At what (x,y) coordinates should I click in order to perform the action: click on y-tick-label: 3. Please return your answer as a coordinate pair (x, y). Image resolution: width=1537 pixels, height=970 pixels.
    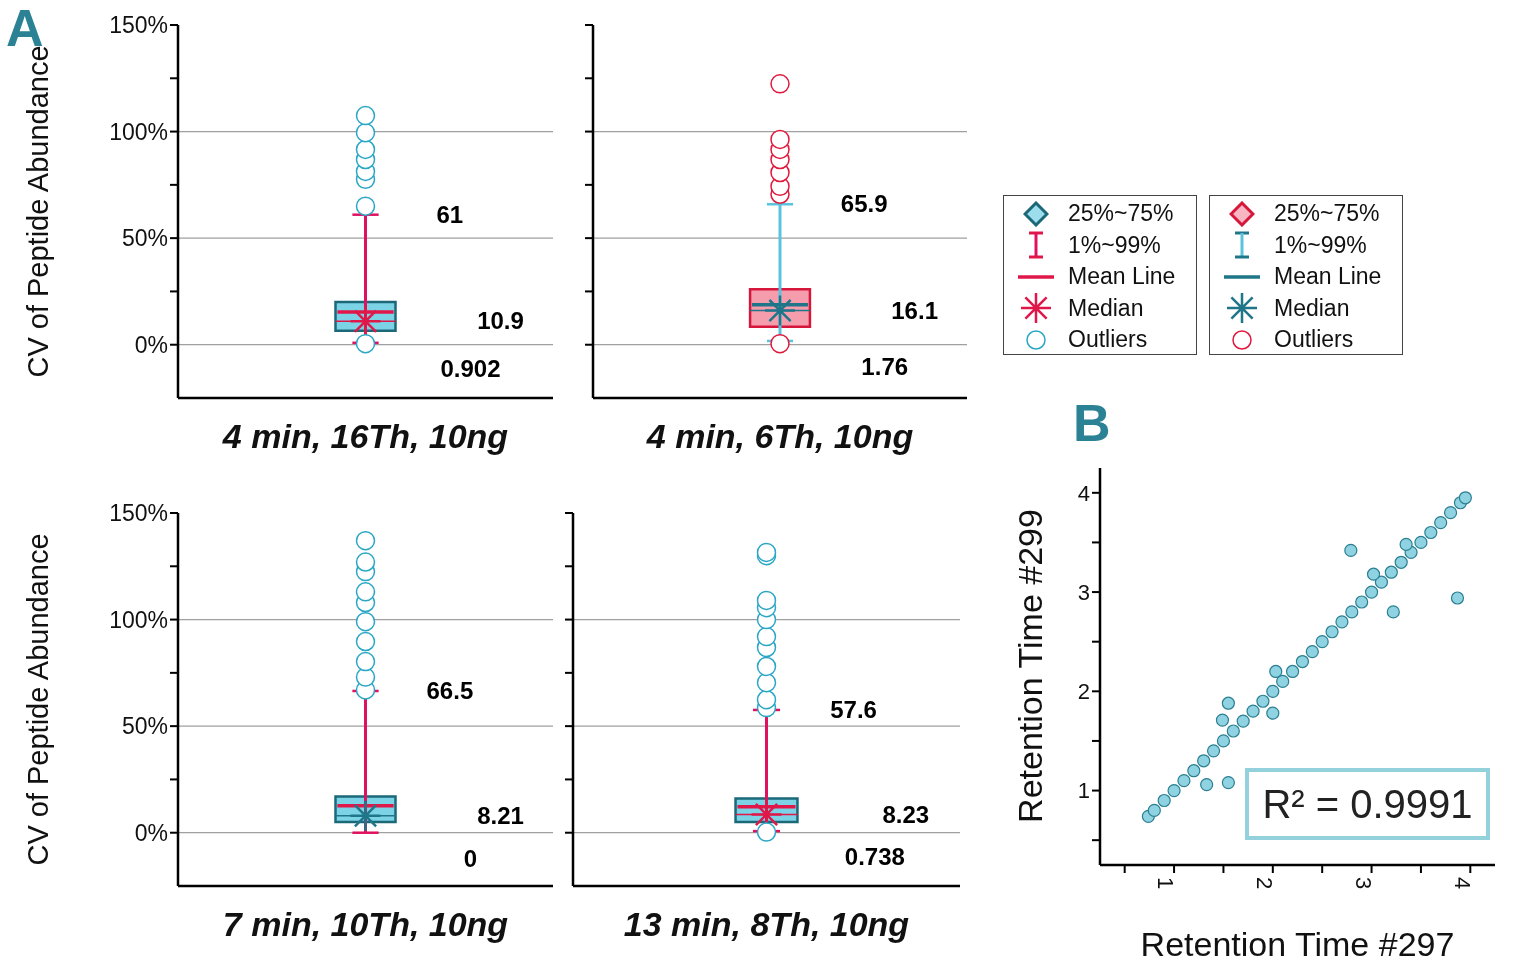
    Looking at the image, I should click on (1083, 592).